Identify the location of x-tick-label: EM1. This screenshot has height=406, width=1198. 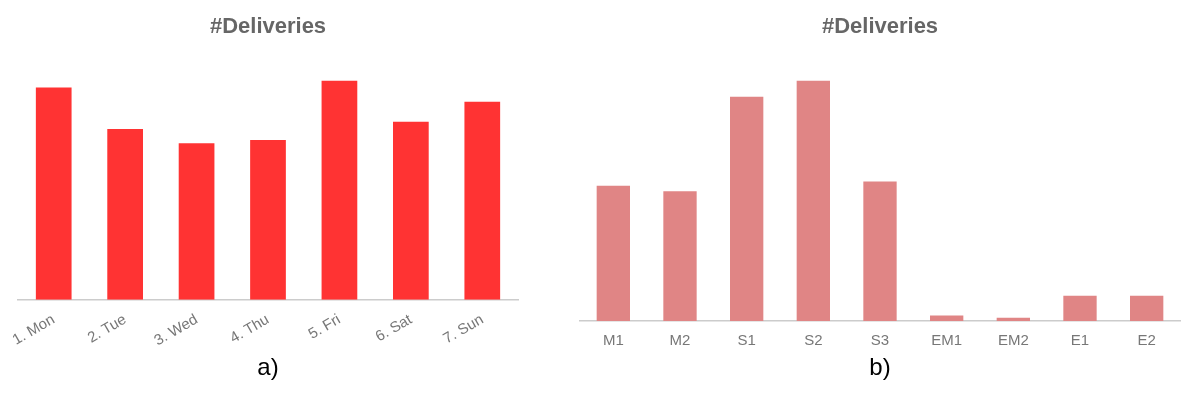
(947, 340).